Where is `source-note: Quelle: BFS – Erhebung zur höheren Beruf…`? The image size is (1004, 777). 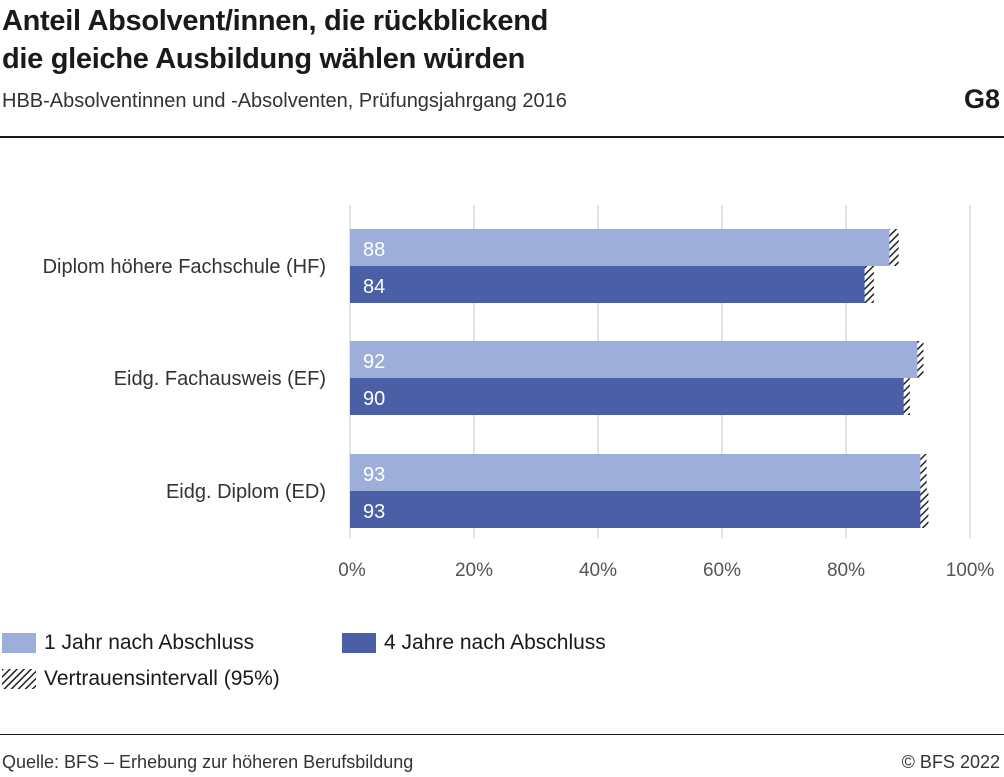
source-note: Quelle: BFS – Erhebung zur höheren Beruf… is located at coordinates (208, 762).